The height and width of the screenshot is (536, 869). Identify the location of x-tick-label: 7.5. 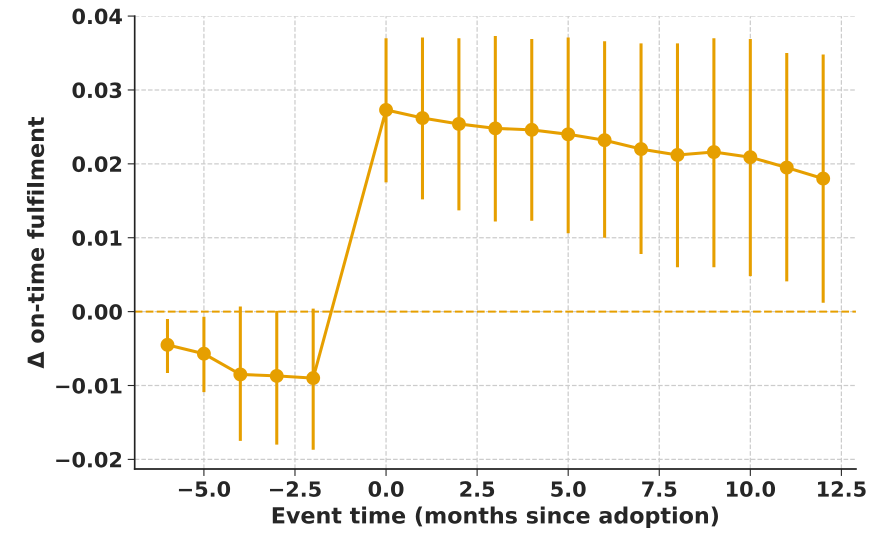
(659, 489).